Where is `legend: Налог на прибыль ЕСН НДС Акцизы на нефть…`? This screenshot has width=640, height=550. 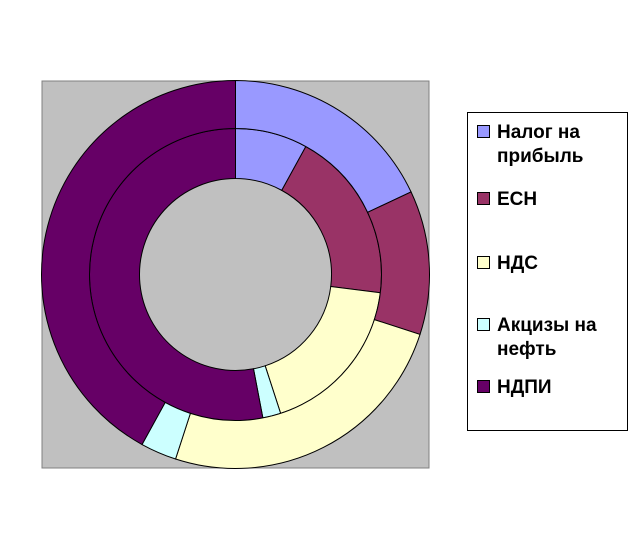
legend: Налог на прибыль ЕСН НДС Акцизы на нефть… is located at coordinates (547, 271).